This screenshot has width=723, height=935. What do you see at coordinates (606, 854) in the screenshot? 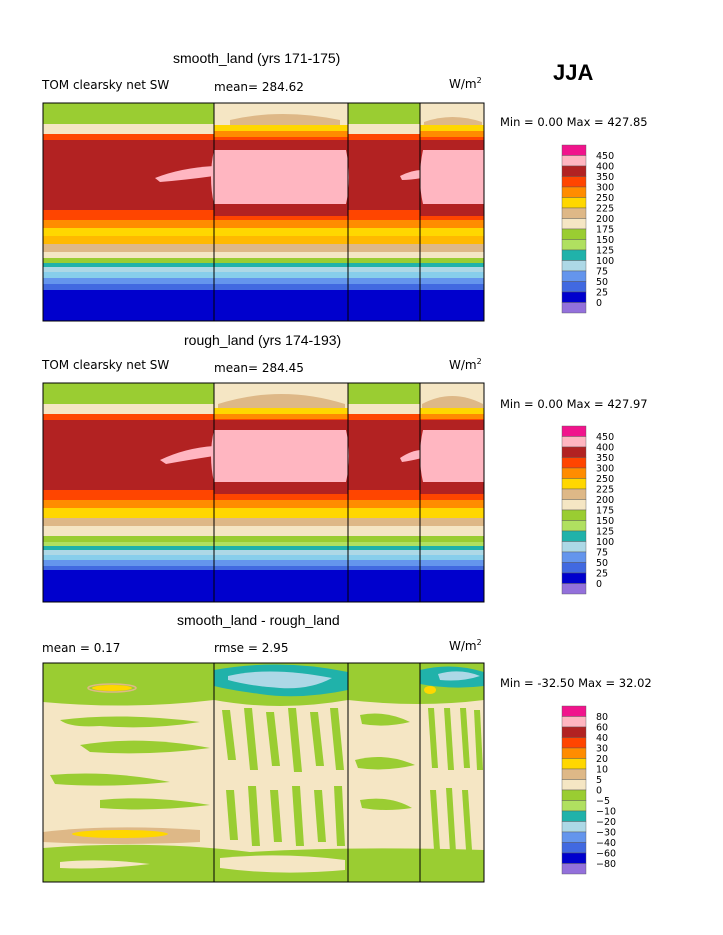
I see `colorbar-level-label: −60` at bounding box center [606, 854].